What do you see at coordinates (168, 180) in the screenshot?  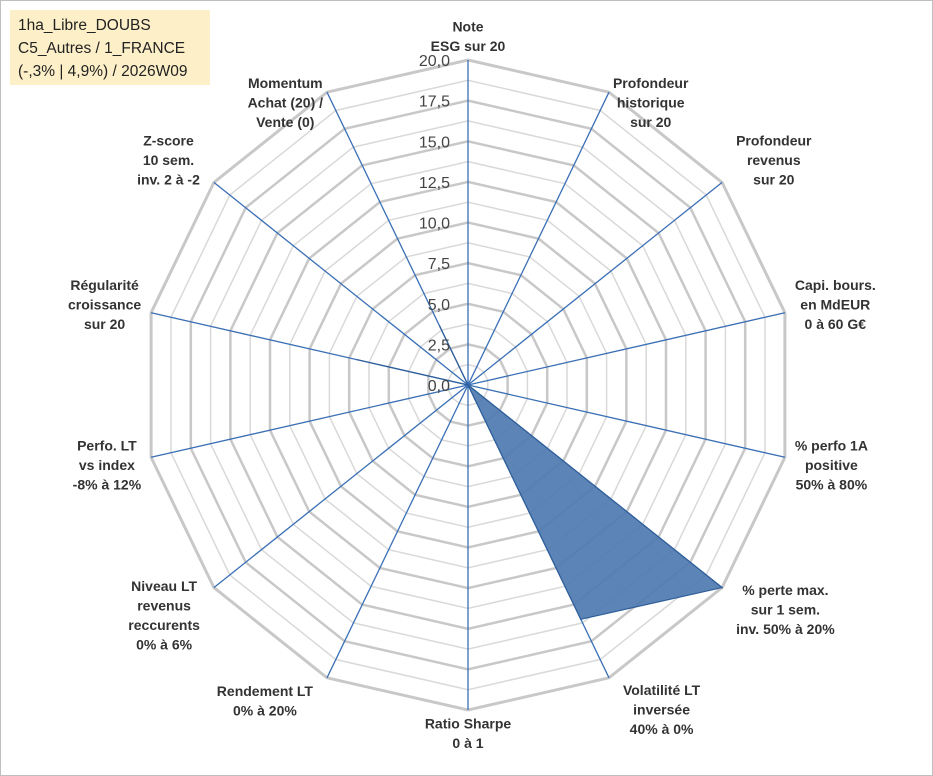 I see `axis-label-12-line-2: inv. 2 à -2` at bounding box center [168, 180].